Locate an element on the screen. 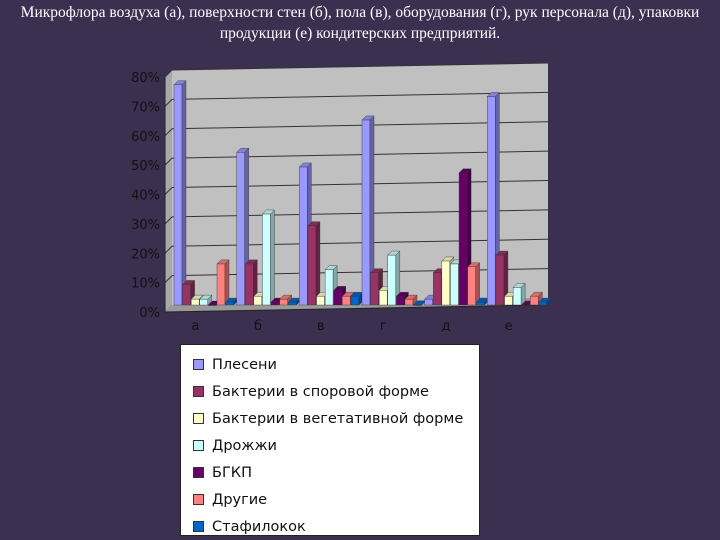 This screenshot has height=540, width=720. legend-label: БГКП is located at coordinates (232, 472).